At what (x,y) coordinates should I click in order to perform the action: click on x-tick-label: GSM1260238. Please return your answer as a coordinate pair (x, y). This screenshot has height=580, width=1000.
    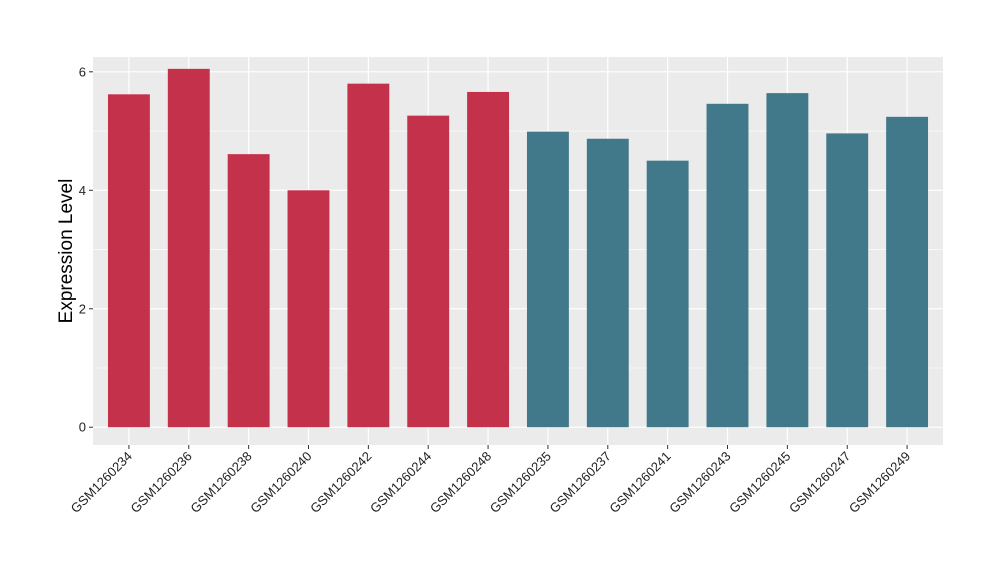
    Looking at the image, I should click on (220, 482).